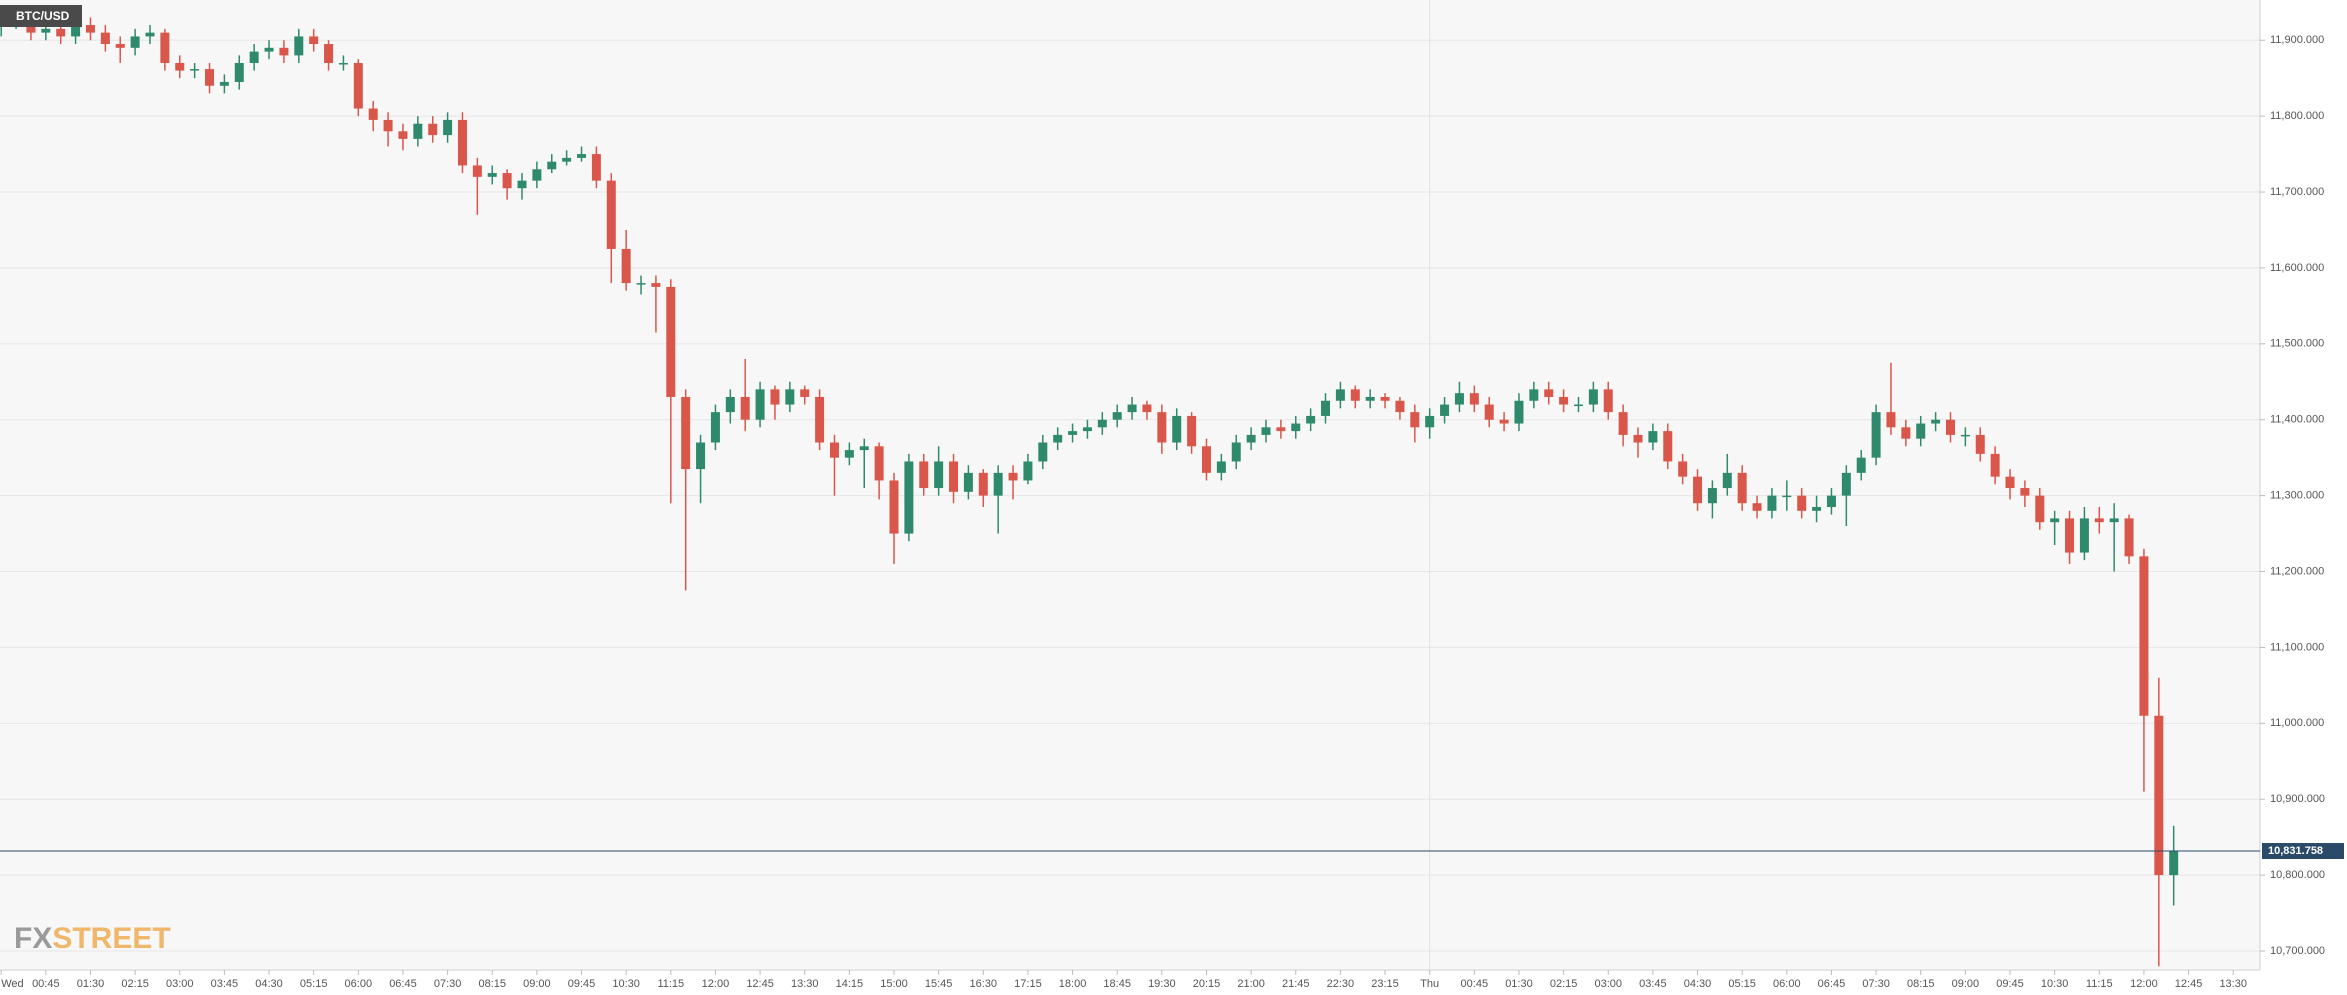 Image resolution: width=2347 pixels, height=995 pixels. I want to click on last-price-badge, so click(2303, 851).